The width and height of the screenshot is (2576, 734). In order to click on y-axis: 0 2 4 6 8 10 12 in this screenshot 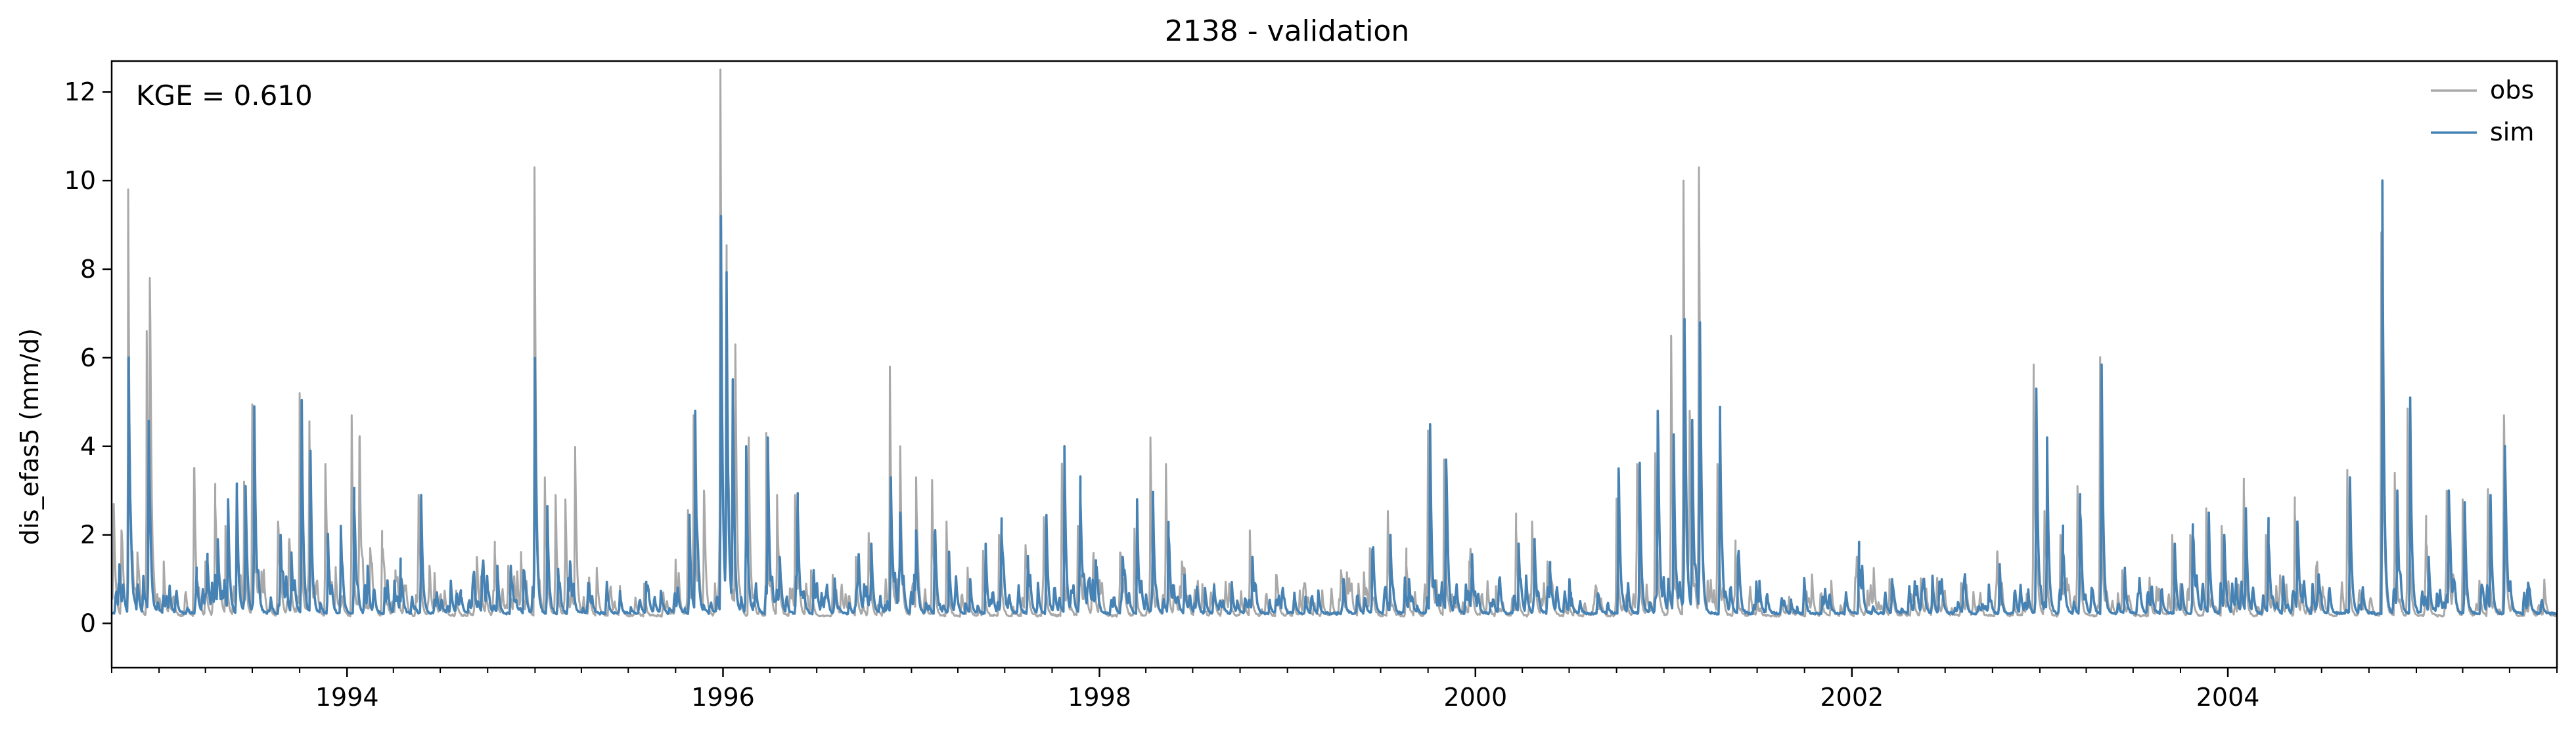, I will do `click(88, 357)`.